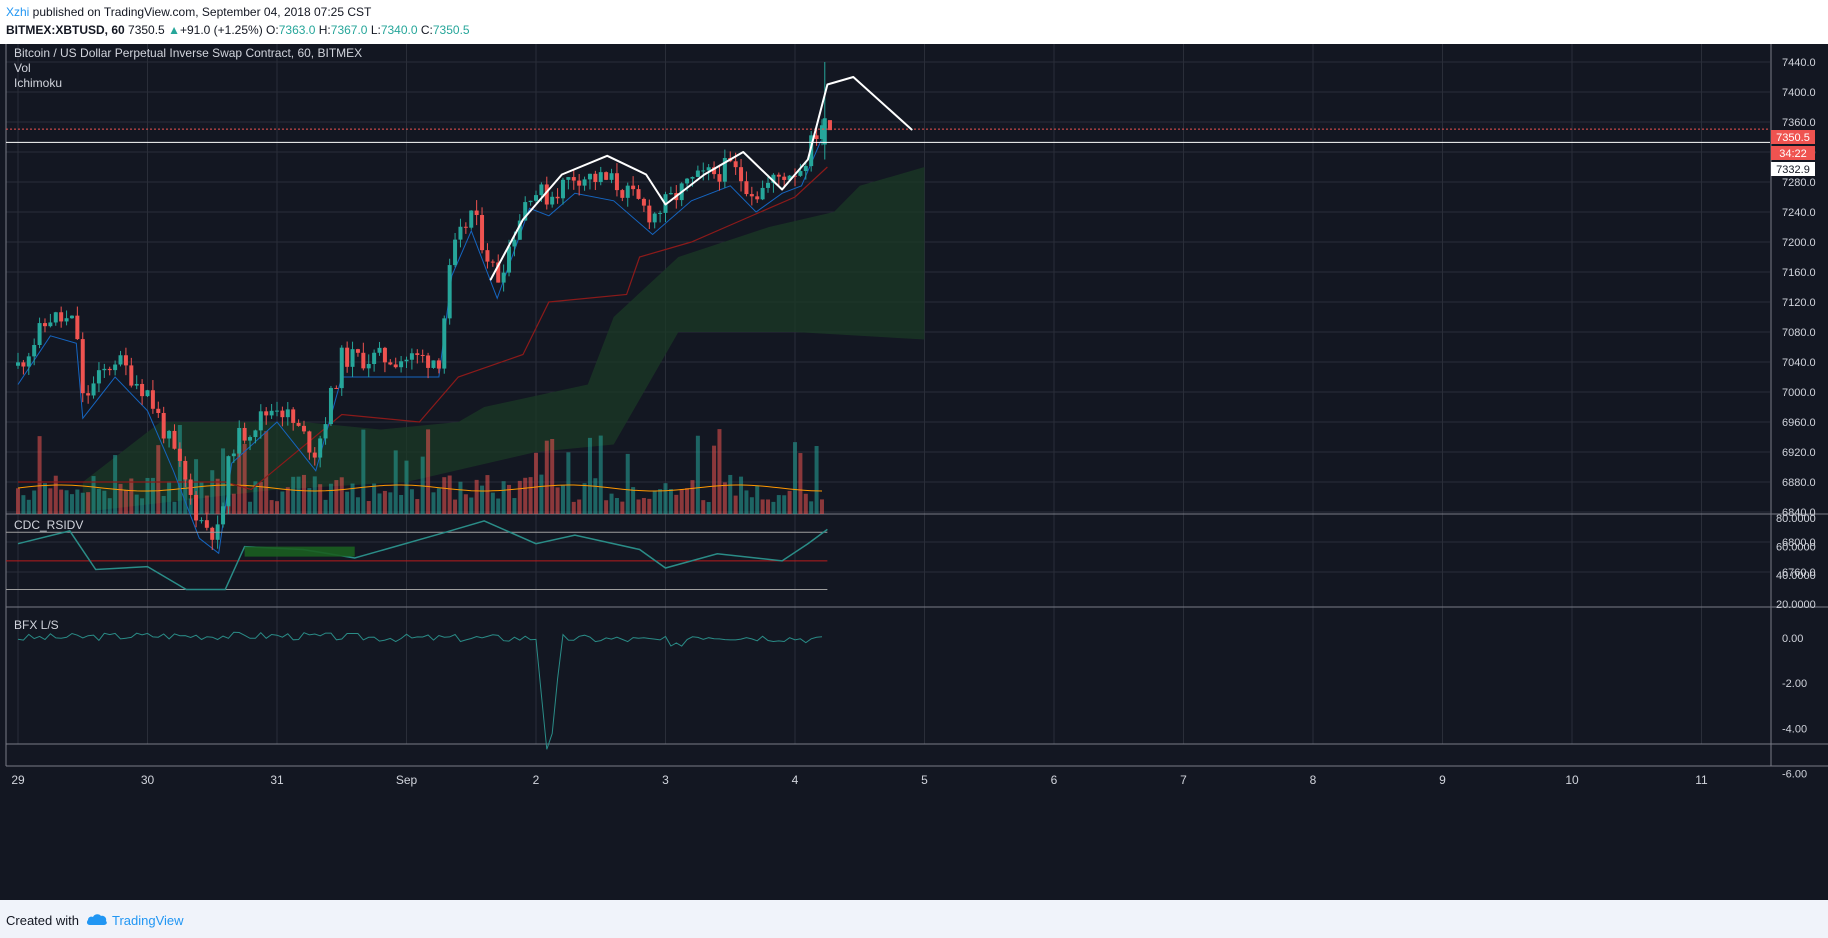  I want to click on footer: Created with TradingView, so click(914, 919).